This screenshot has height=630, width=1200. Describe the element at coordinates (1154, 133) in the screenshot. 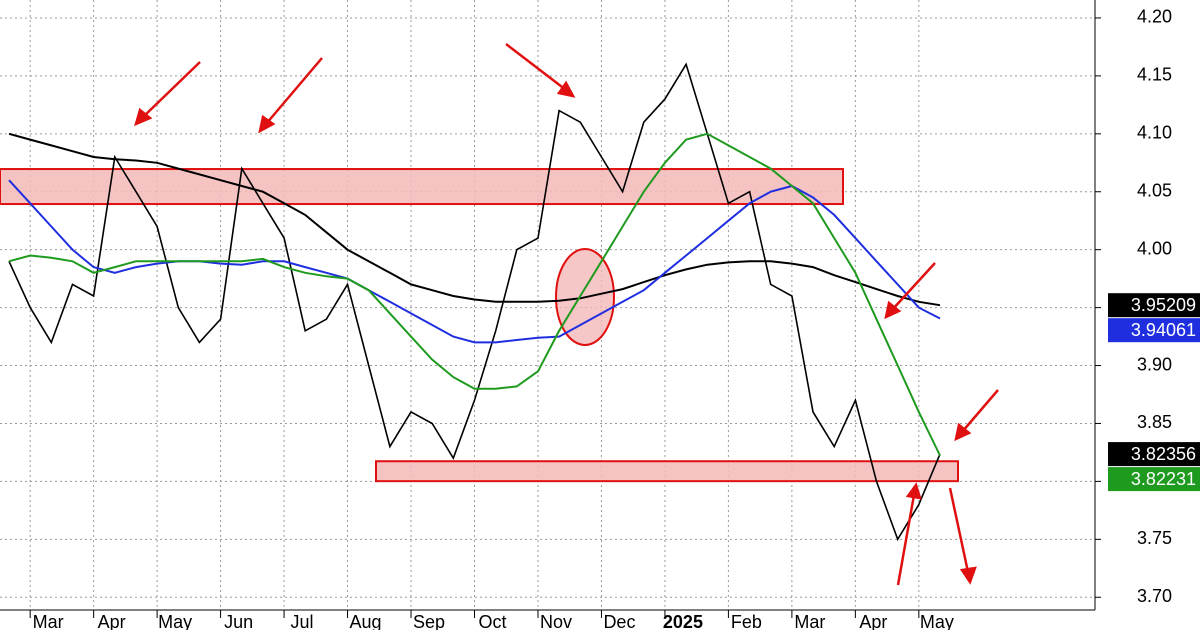

I see `y-tick-label: 4.10` at that location.